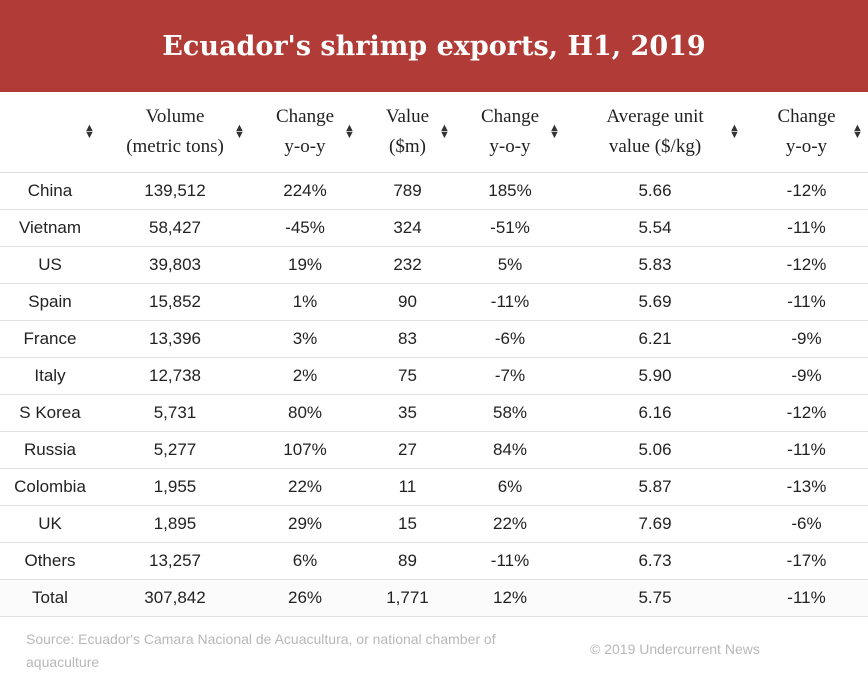  What do you see at coordinates (175, 524) in the screenshot?
I see `cell-volume: 1,895` at bounding box center [175, 524].